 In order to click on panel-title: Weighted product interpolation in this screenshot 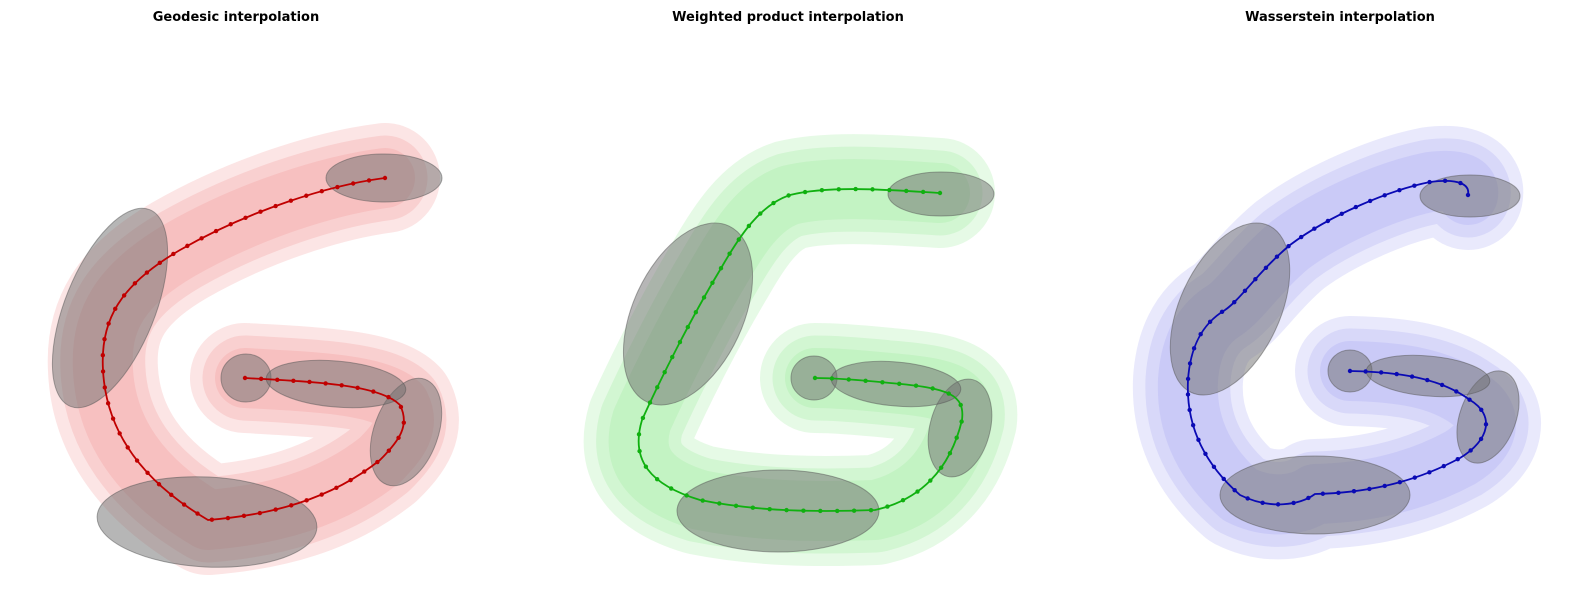, I will do `click(788, 17)`.